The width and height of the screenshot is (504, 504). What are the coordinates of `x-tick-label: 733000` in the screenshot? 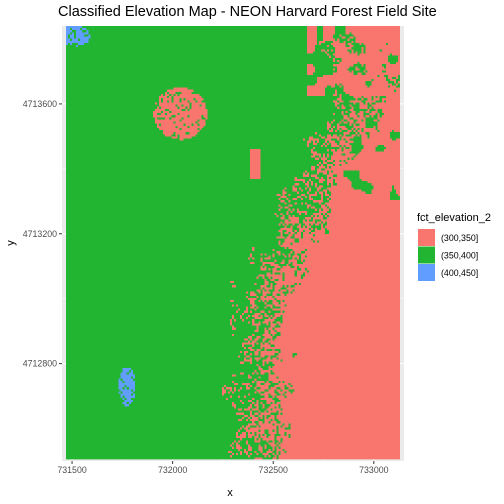 It's located at (373, 470).